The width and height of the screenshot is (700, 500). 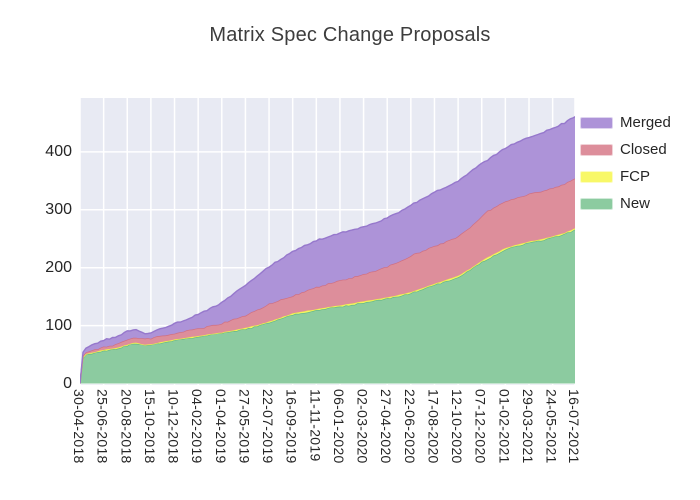 I want to click on legend: Merged Closed FCP New, so click(x=625, y=163).